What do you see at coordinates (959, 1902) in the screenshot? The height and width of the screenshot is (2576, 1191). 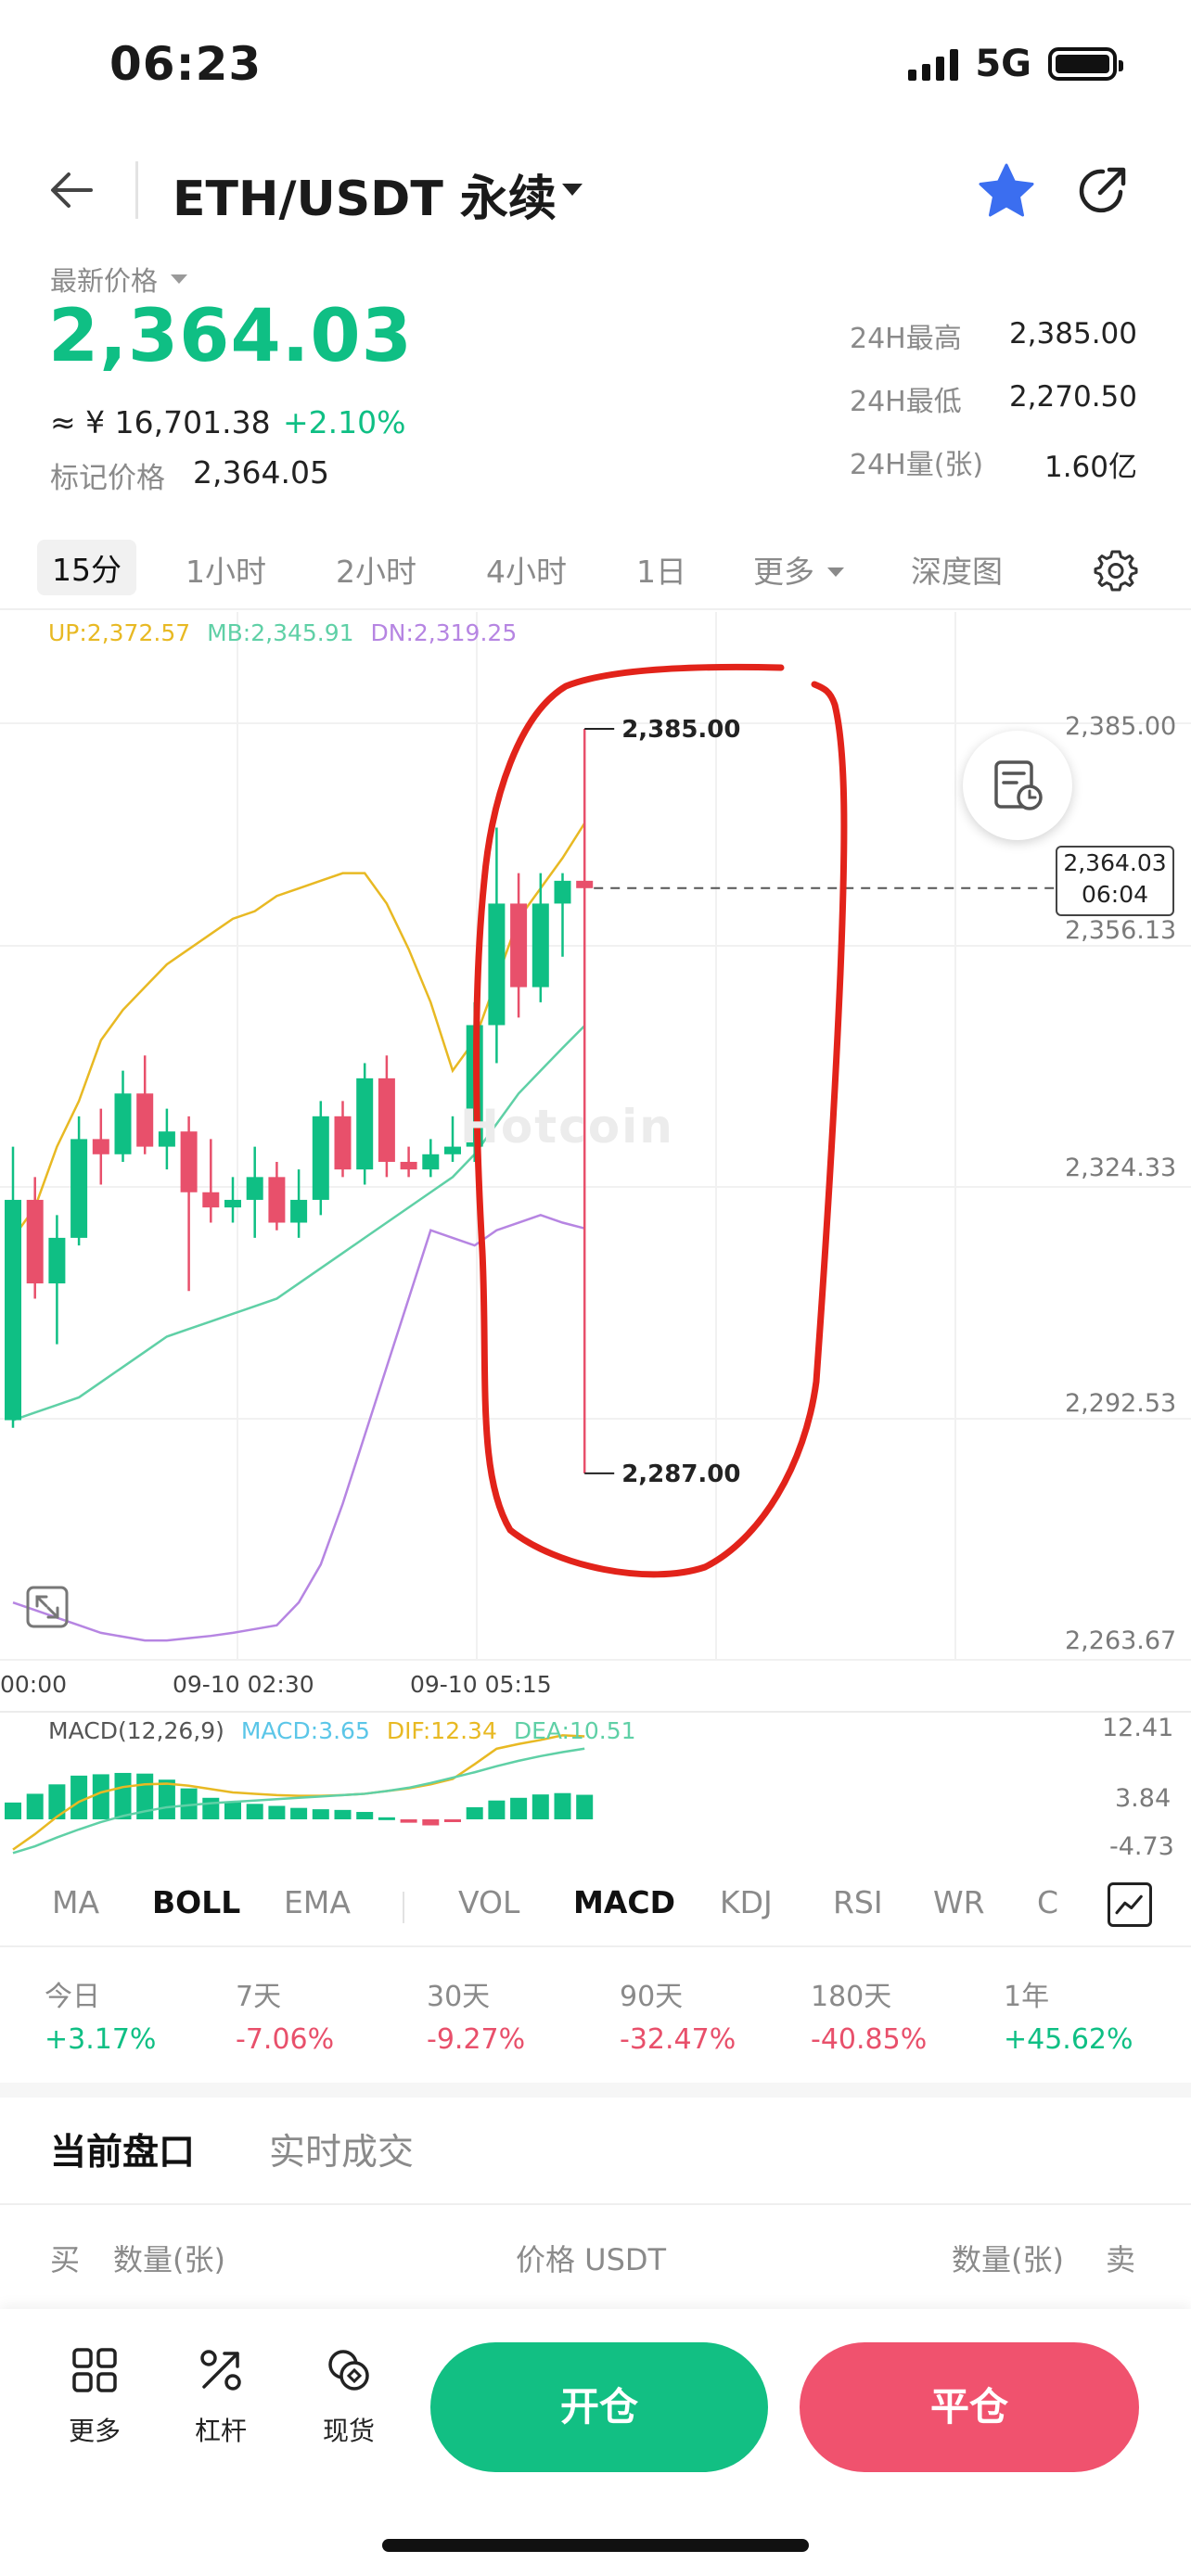 I see `indicator-wr: WR` at bounding box center [959, 1902].